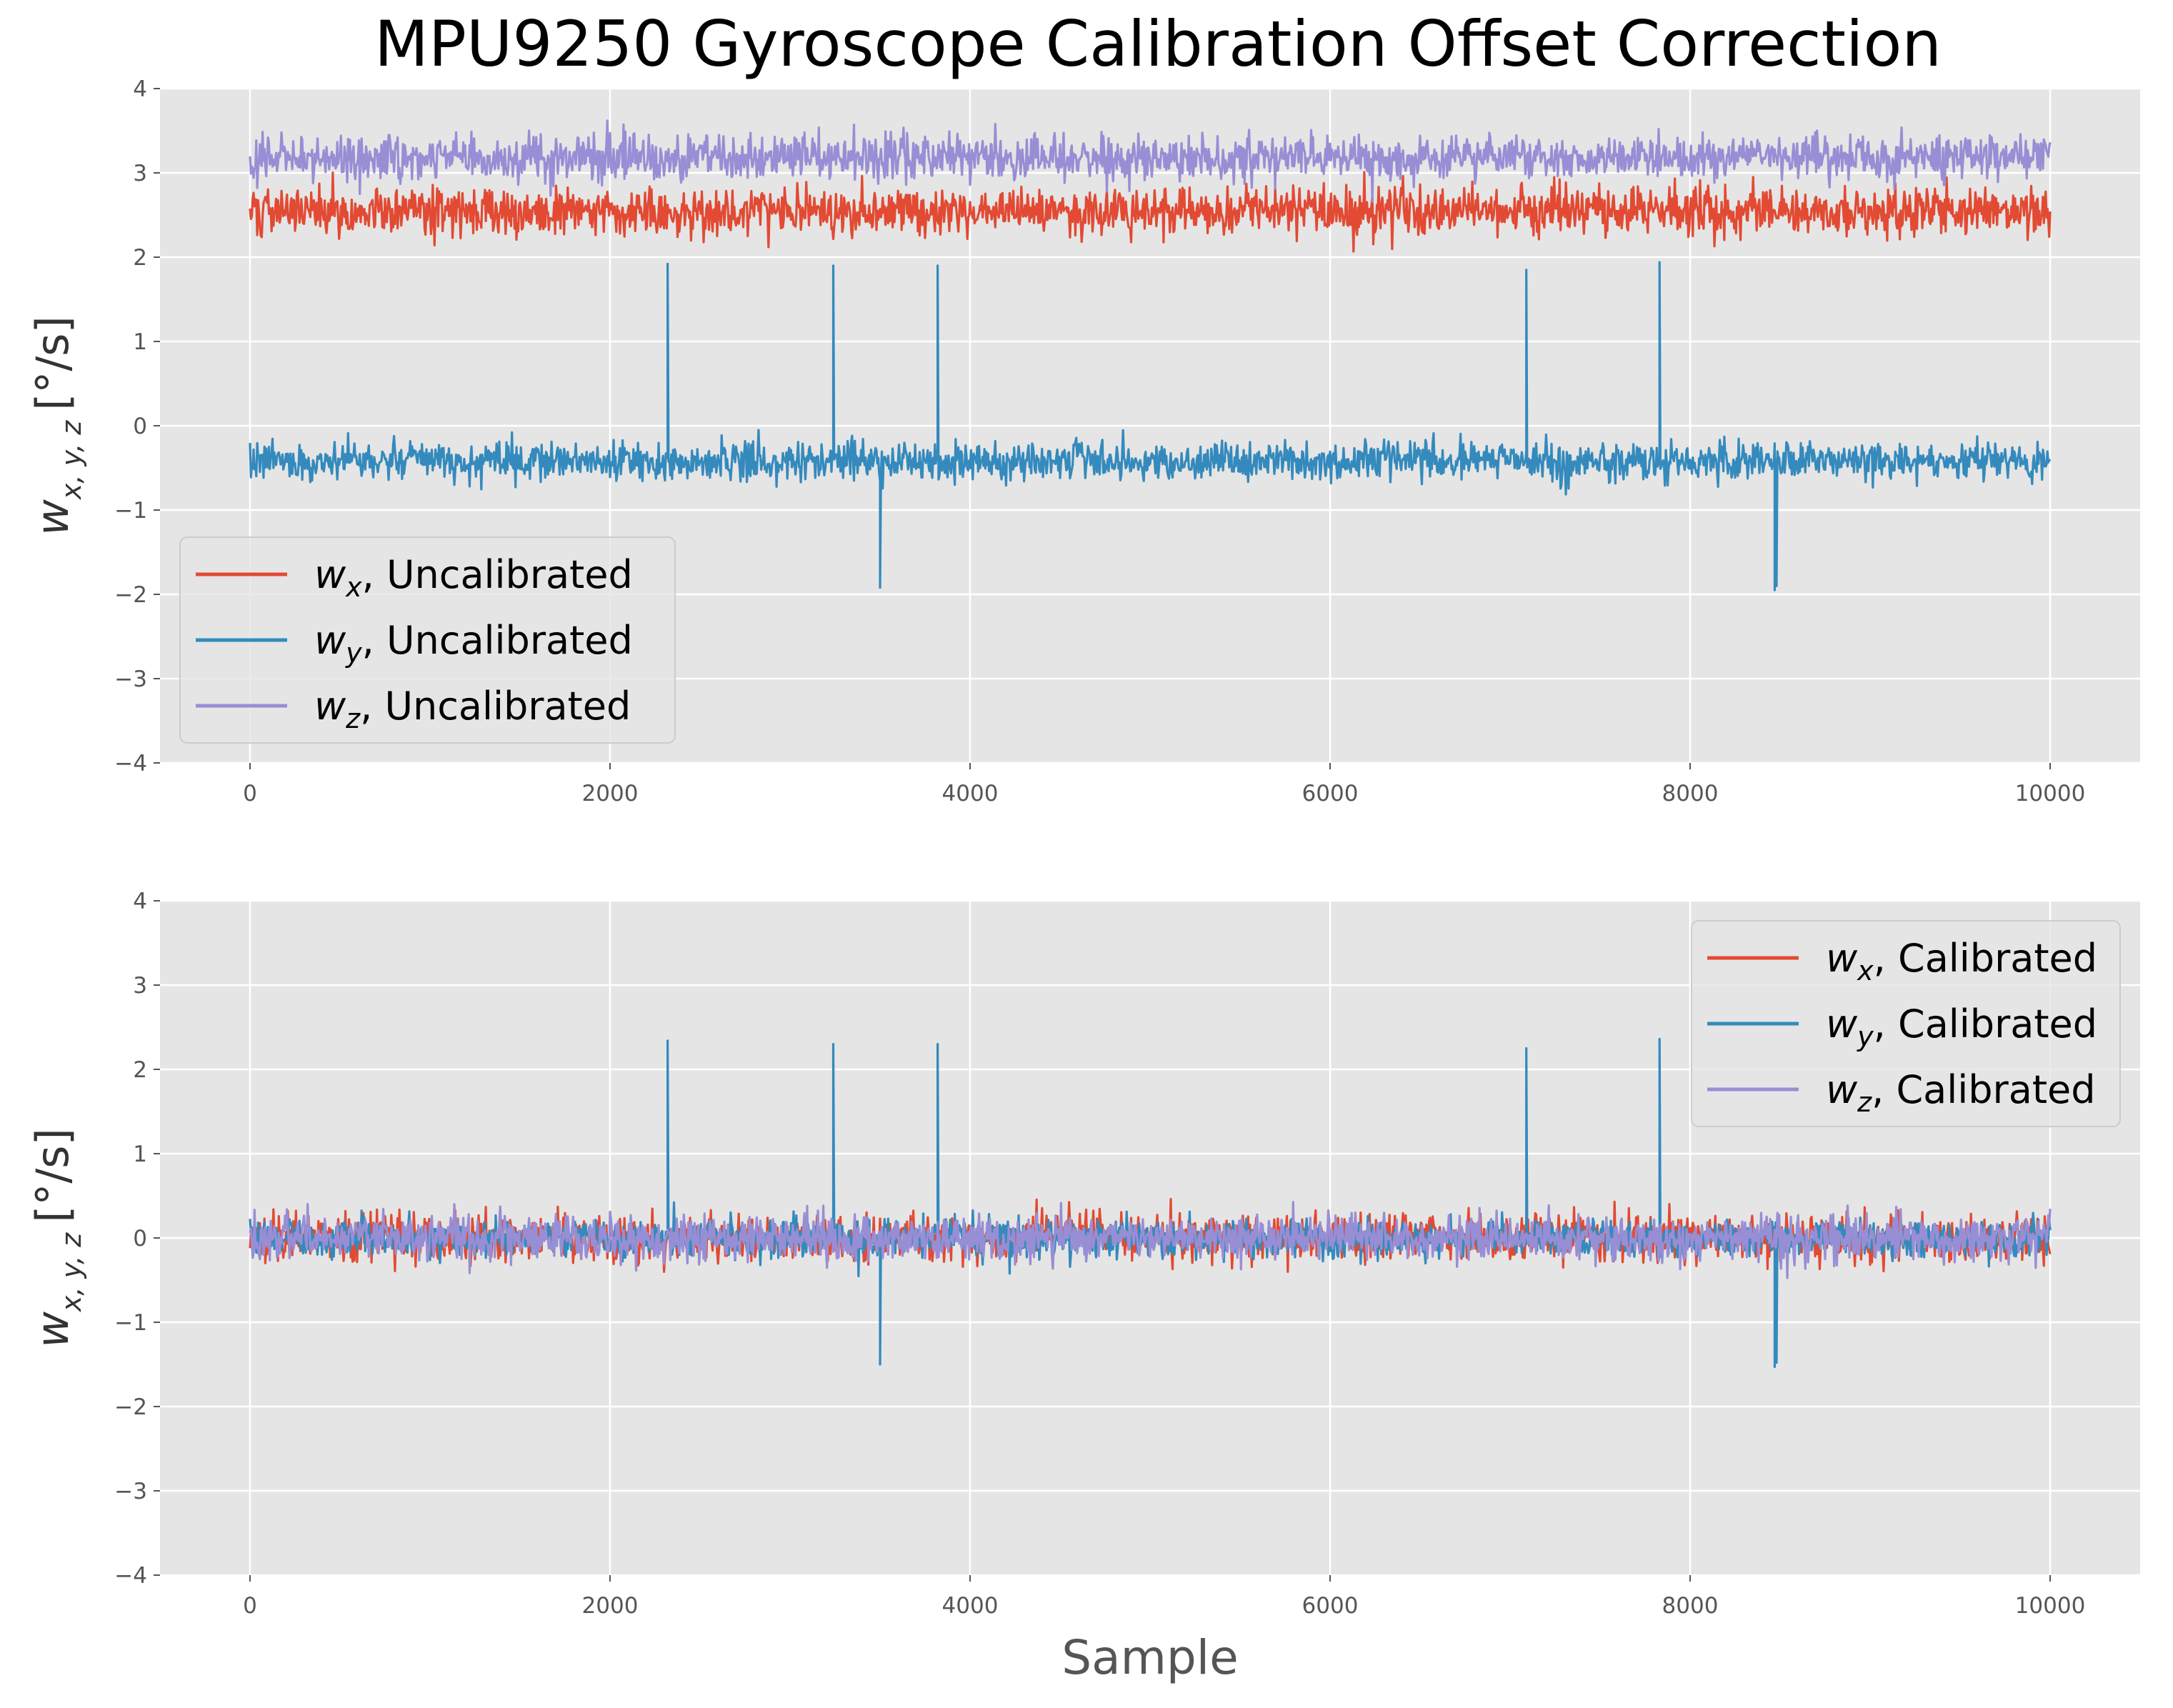 Image resolution: width=2173 pixels, height=1708 pixels. What do you see at coordinates (473, 577) in the screenshot?
I see `legend-label-wx: wx, Uncalibrated` at bounding box center [473, 577].